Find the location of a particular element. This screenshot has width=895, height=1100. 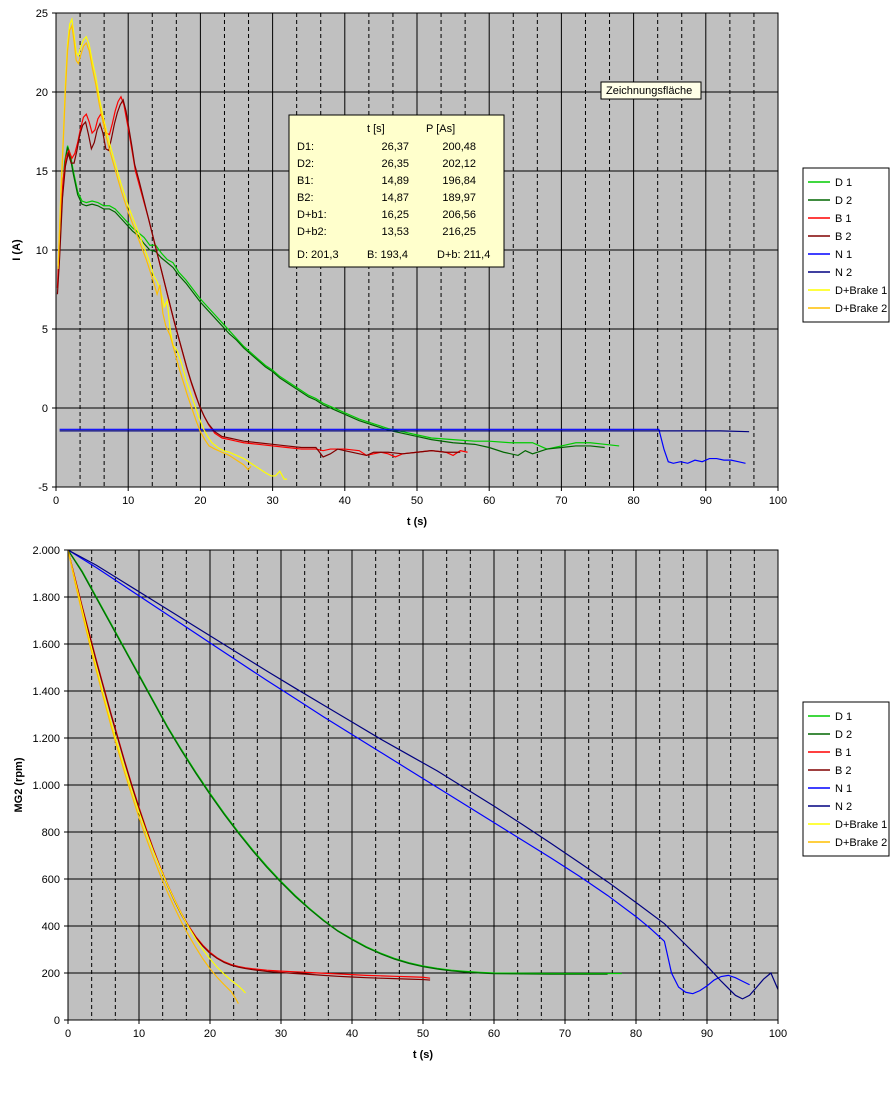

tooltip-label: Zeichnungsfläche is located at coordinates (649, 91).